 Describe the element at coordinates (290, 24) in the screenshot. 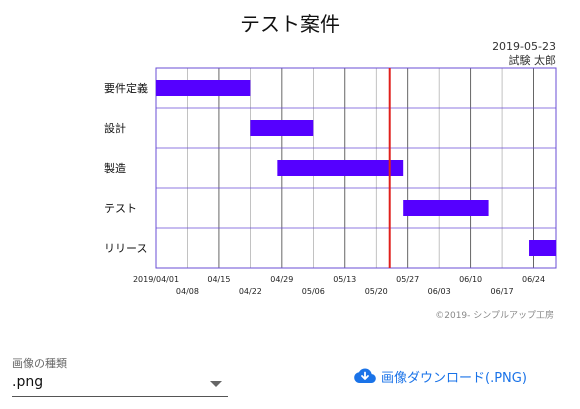

I see `chart-title: テスト案件` at that location.